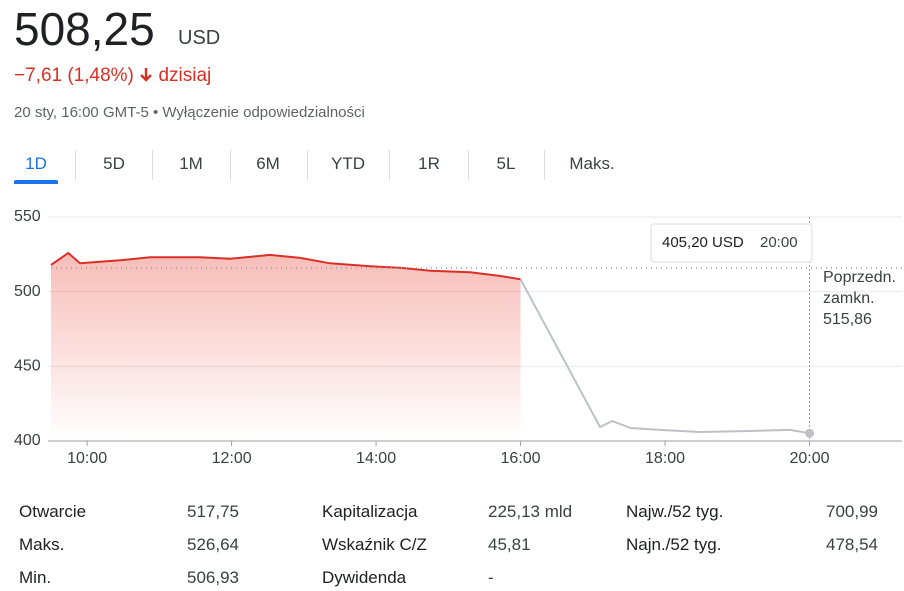 Image resolution: width=904 pixels, height=591 pixels. I want to click on stat-label: Maks., so click(42, 544).